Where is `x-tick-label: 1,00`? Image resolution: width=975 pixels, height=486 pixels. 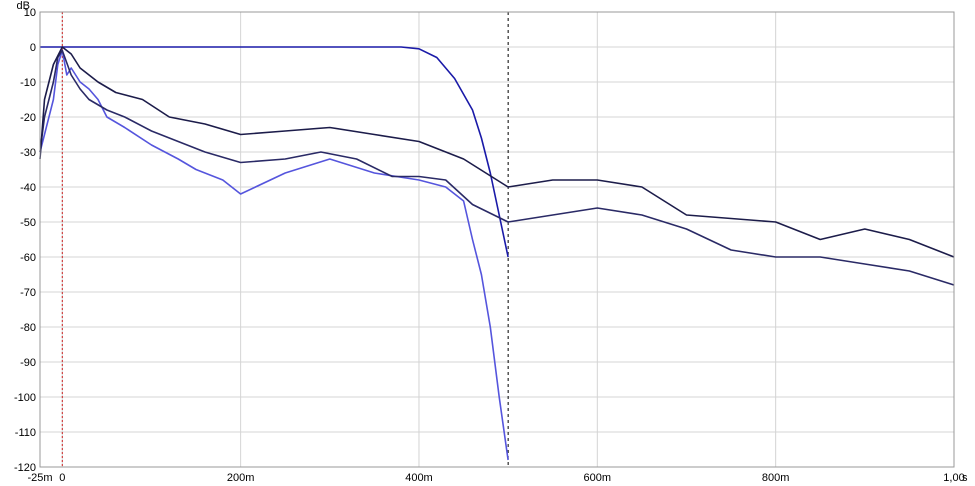 x-tick-label: 1,00 is located at coordinates (953, 478).